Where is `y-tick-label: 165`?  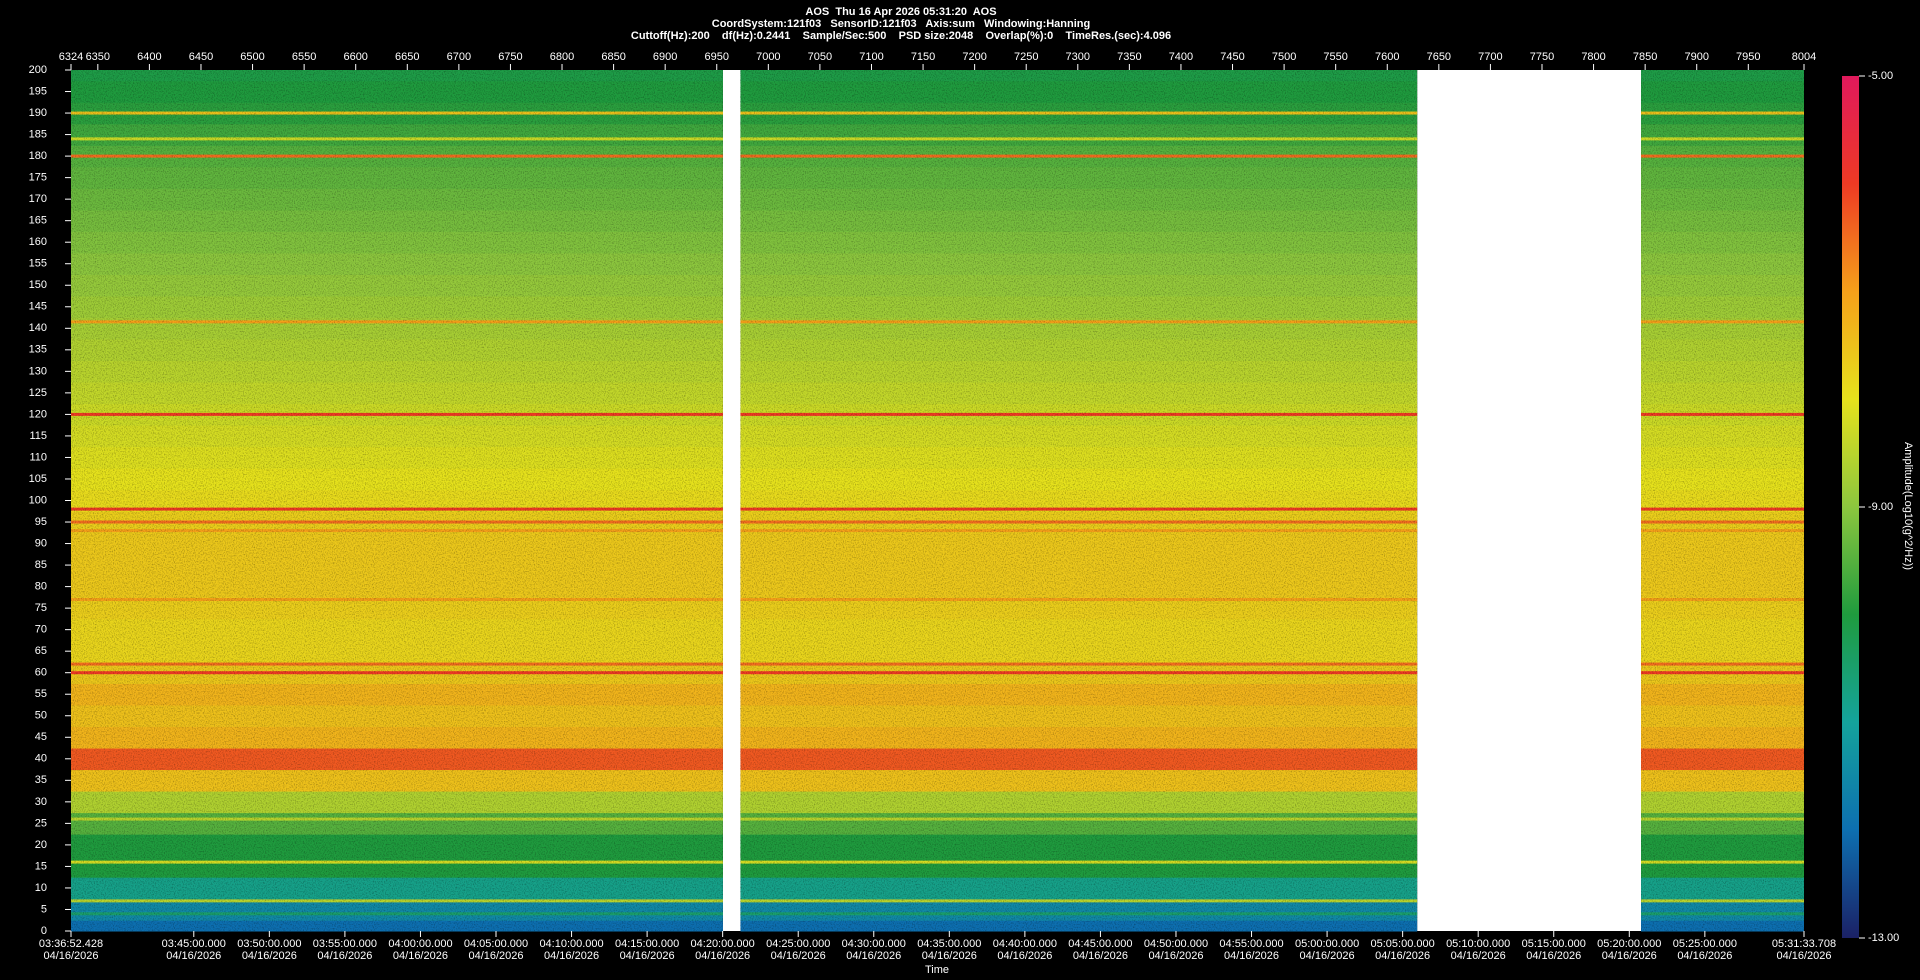
y-tick-label: 165 is located at coordinates (38, 221).